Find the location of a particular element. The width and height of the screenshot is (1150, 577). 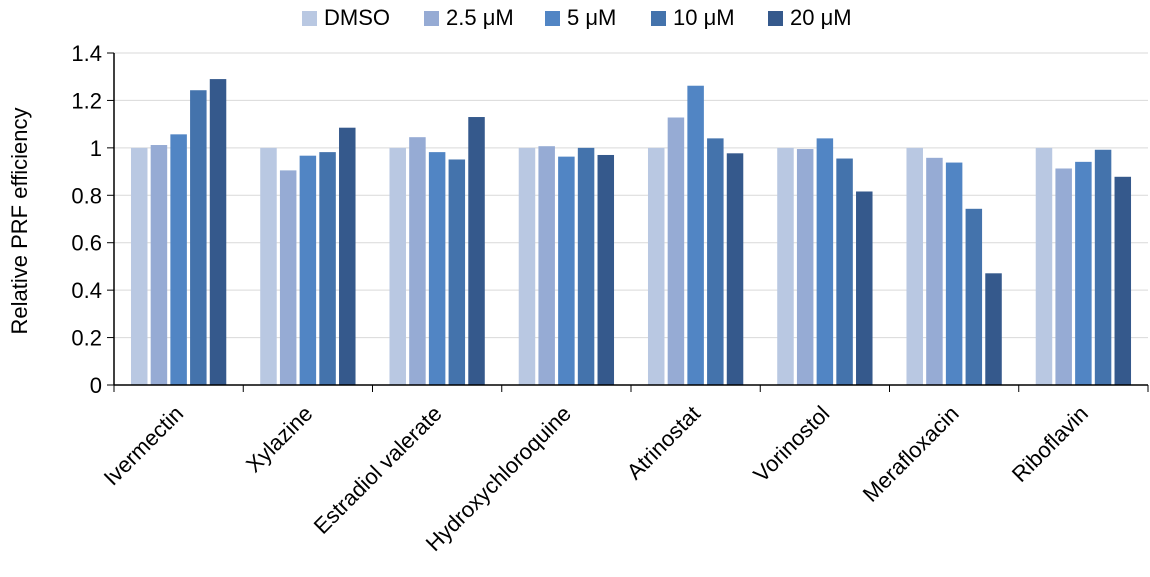

legend-item-5um: 5 μM is located at coordinates (580, 18).